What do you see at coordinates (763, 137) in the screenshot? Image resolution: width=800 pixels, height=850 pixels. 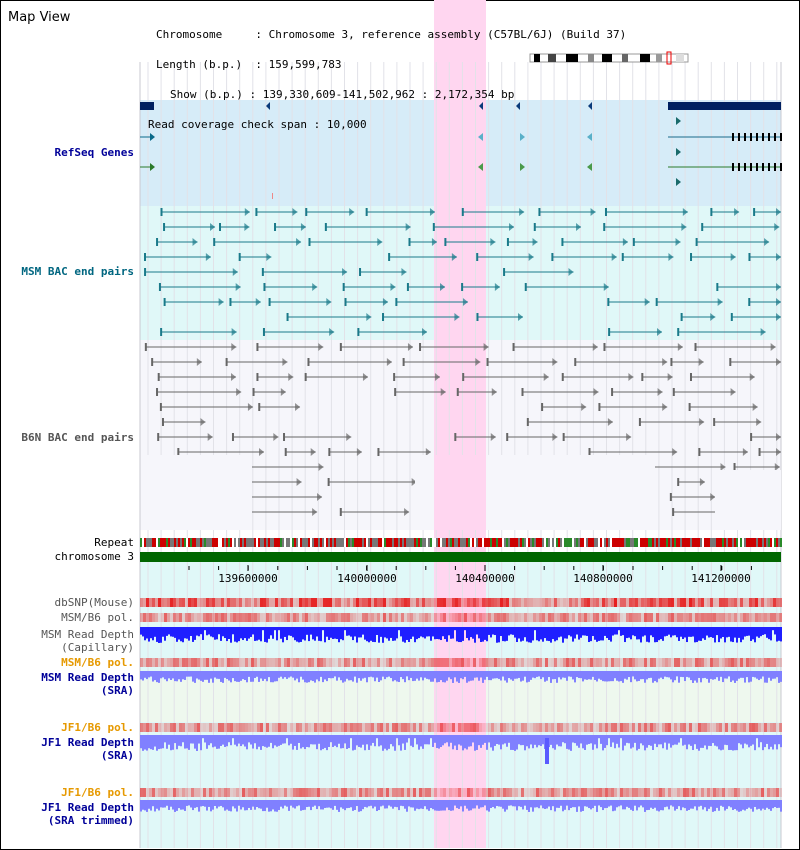 I see `exon` at bounding box center [763, 137].